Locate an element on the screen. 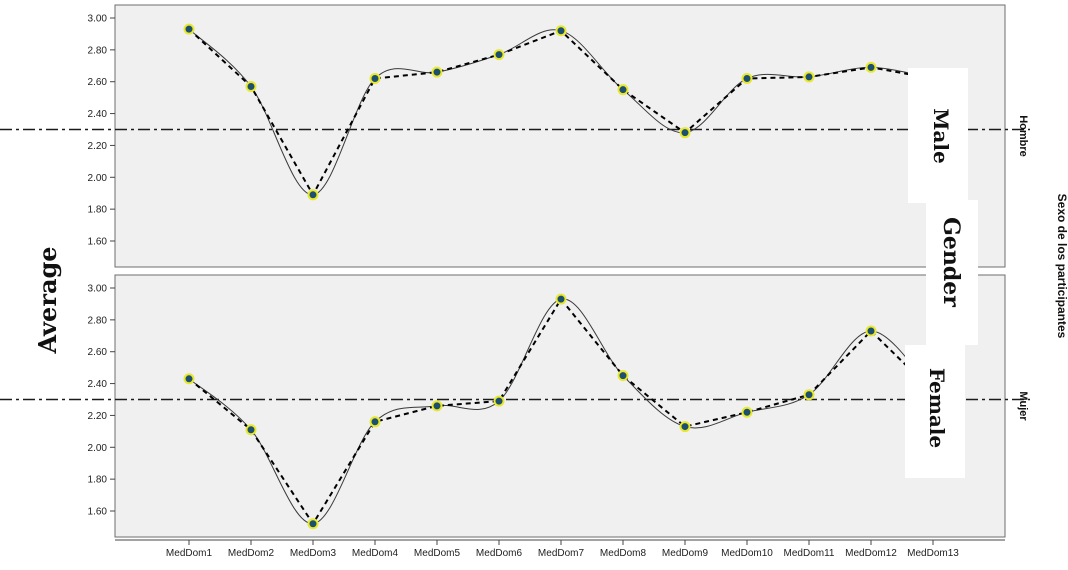 This screenshot has width=1068, height=570. x-tick-label: MedDom13 is located at coordinates (933, 553).